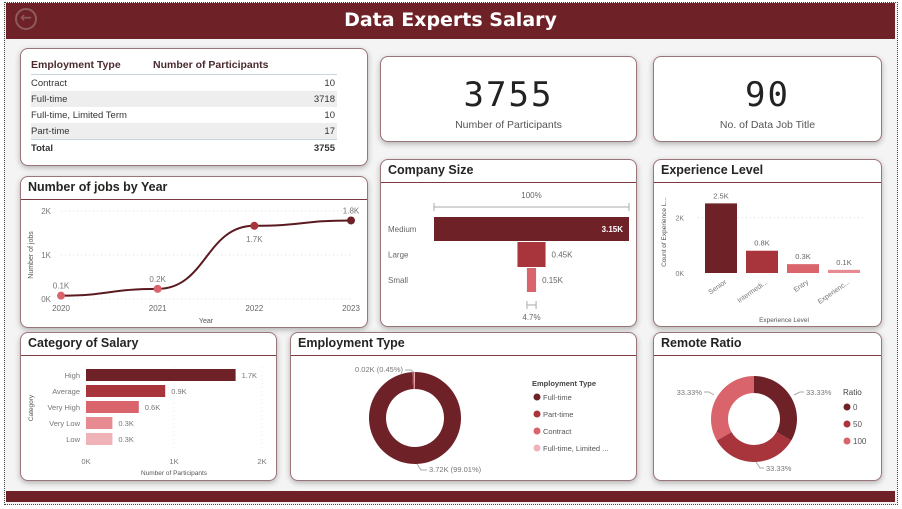 This screenshot has height=509, width=902. What do you see at coordinates (779, 468) in the screenshot?
I see `data-label: 33.33%` at bounding box center [779, 468].